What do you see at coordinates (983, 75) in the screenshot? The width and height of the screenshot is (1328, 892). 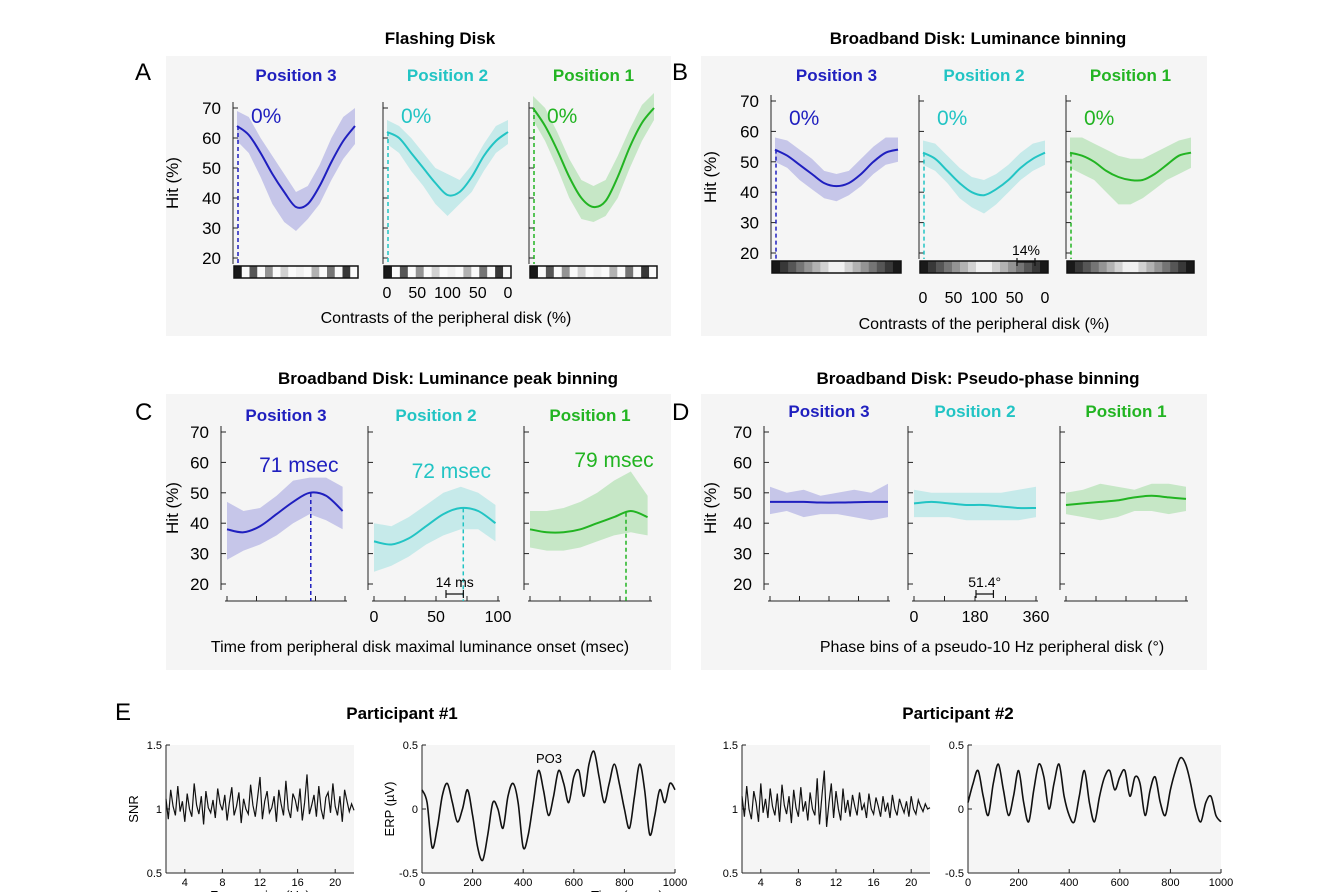 I see `panel-b-series-name: Position 2` at bounding box center [983, 75].